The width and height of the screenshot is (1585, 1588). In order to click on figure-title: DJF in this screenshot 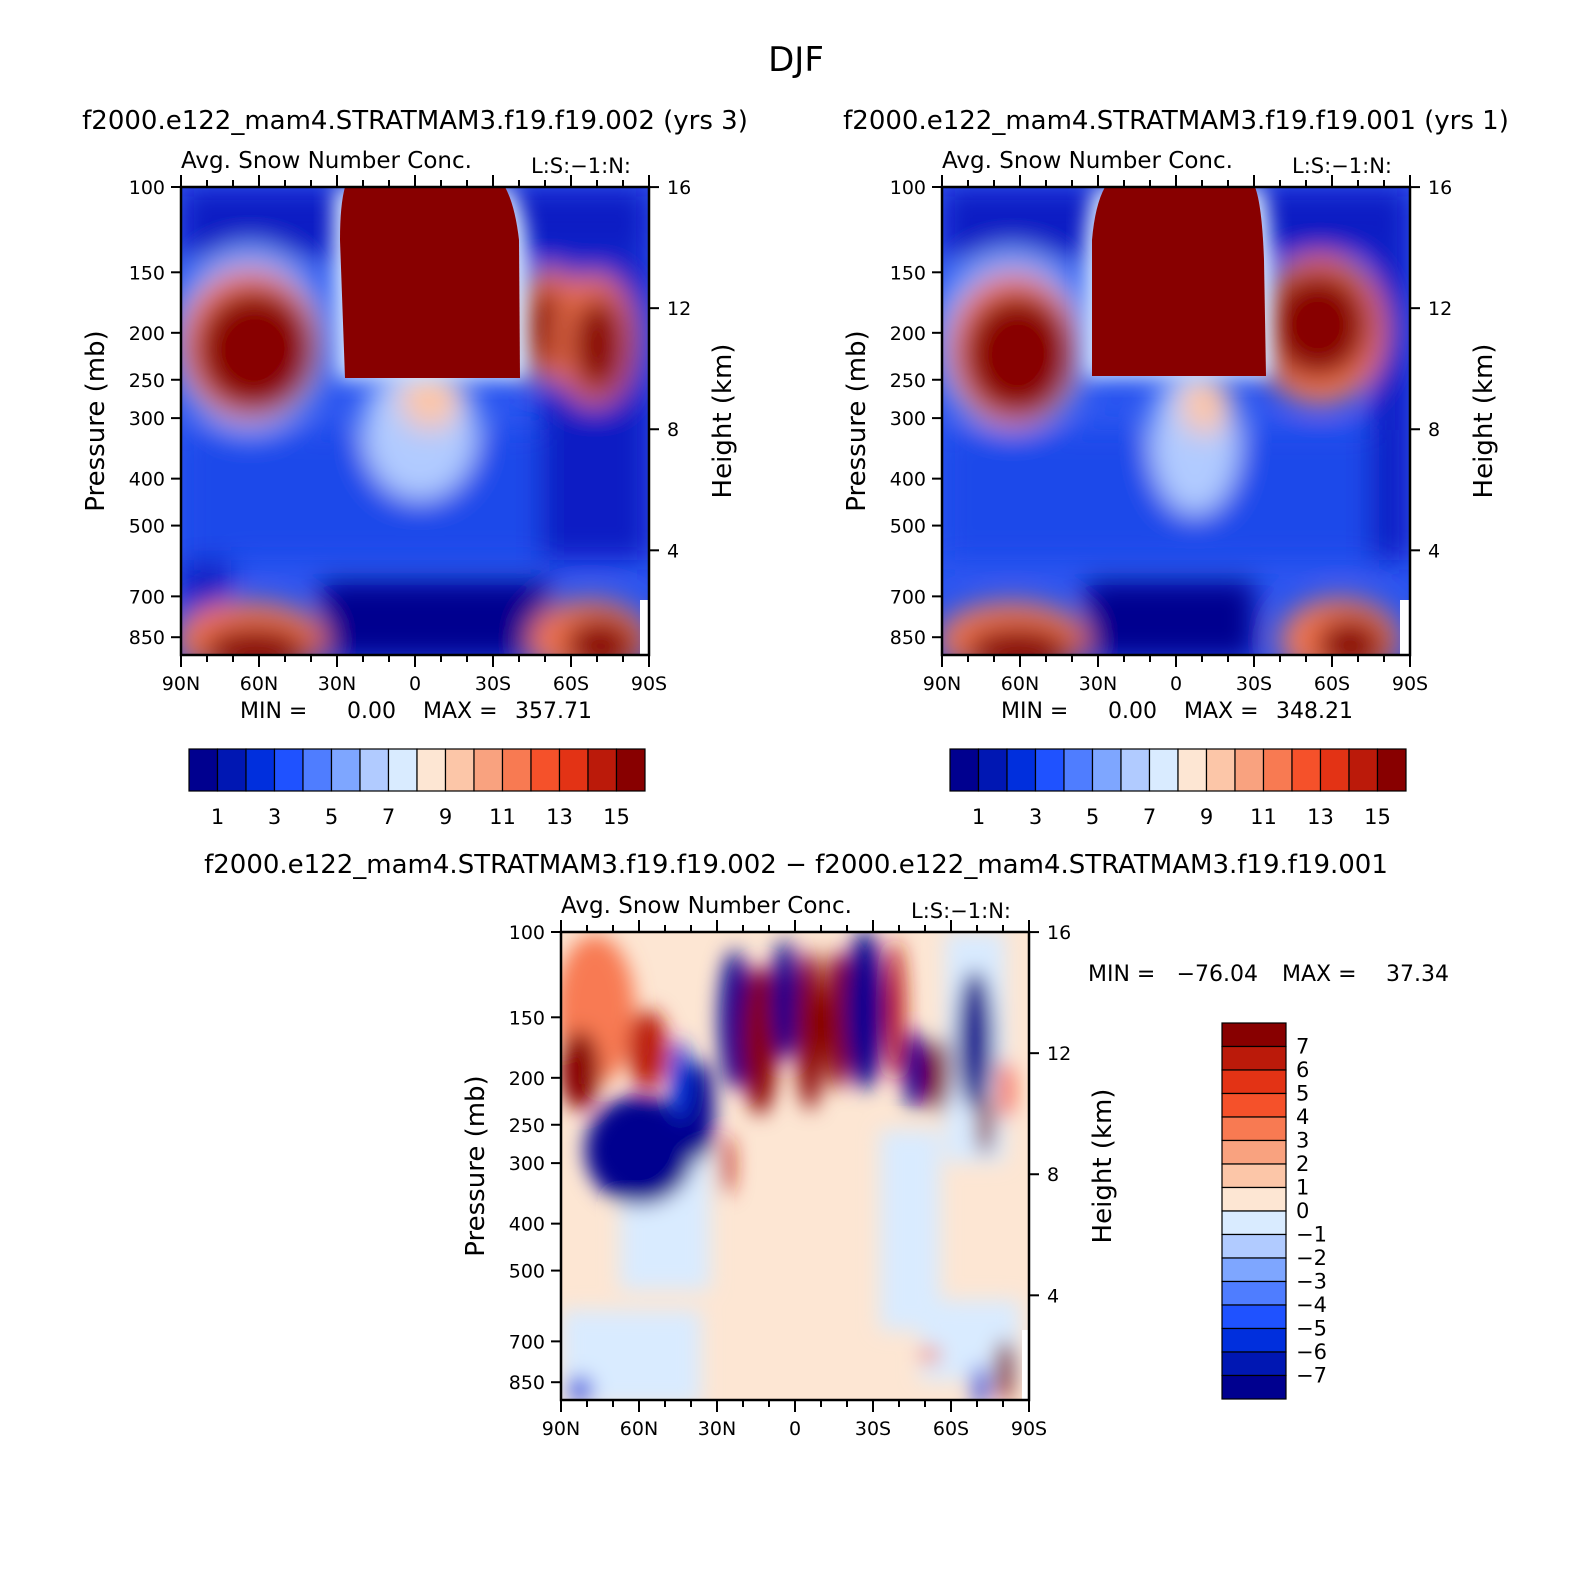, I will do `click(796, 60)`.